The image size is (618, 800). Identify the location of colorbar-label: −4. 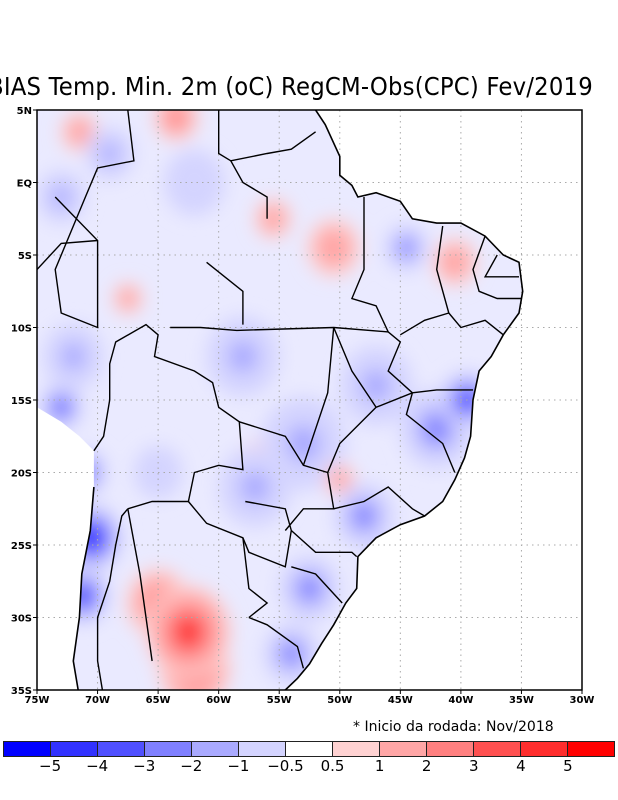
(97, 766).